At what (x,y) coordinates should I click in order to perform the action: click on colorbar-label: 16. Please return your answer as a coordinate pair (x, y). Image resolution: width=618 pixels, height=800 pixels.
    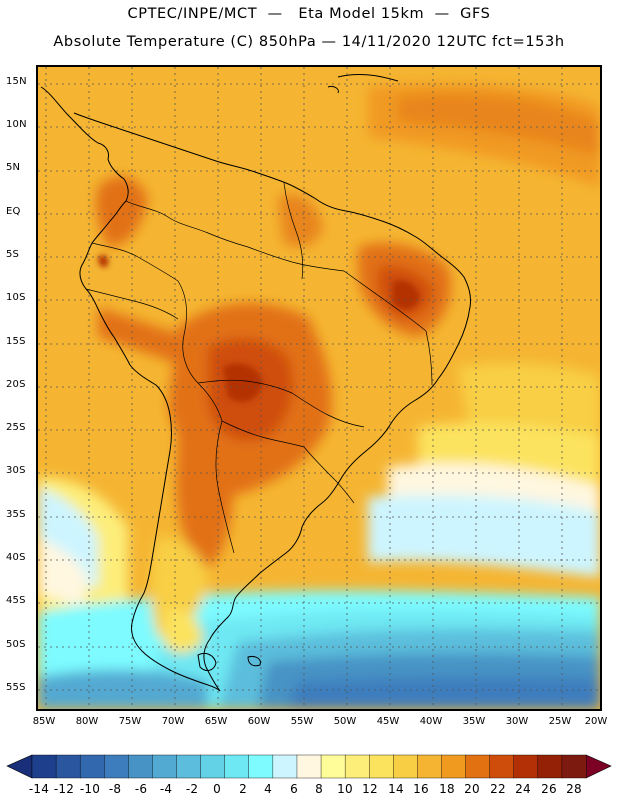
    Looking at the image, I should click on (421, 789).